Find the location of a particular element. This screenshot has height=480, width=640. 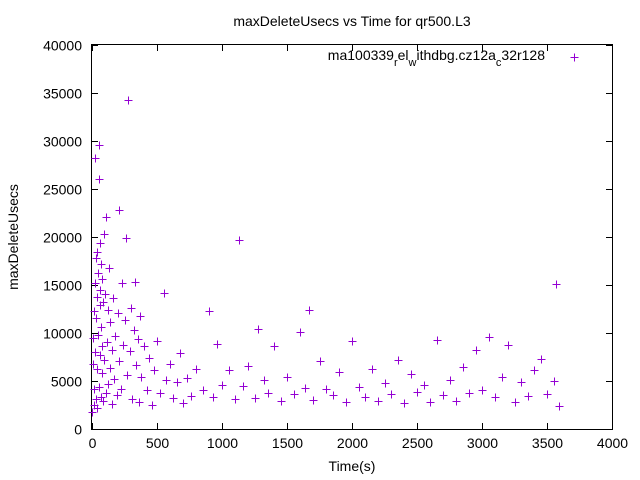

y-tick-label: 35000 is located at coordinates (62, 94).